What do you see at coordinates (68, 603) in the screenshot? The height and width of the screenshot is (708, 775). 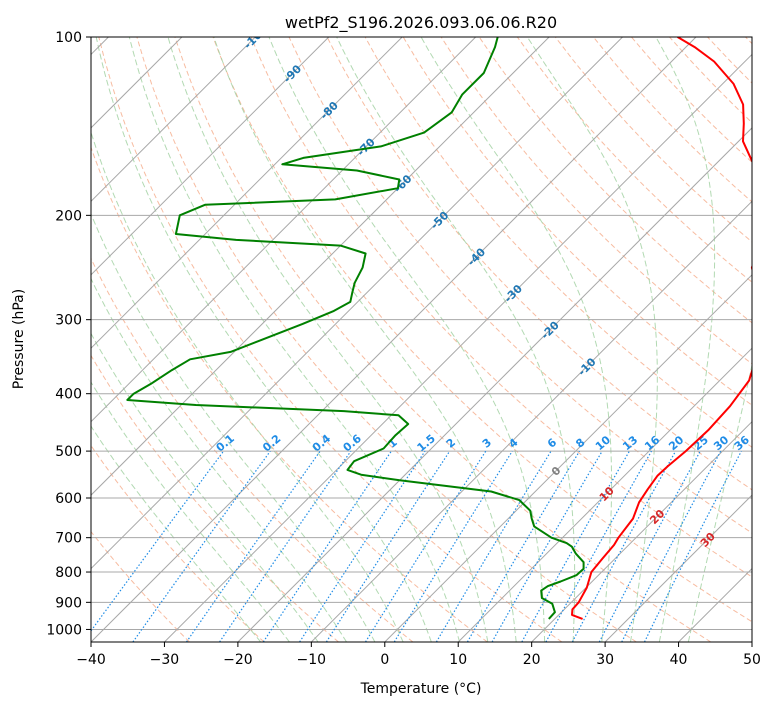 I see `y-tick-label: 900` at bounding box center [68, 603].